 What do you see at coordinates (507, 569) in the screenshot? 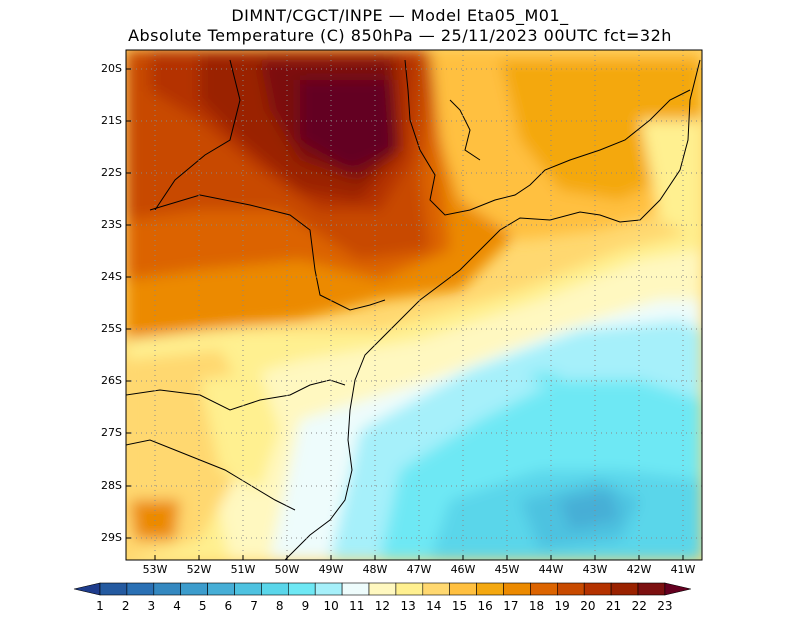
I see `lon-label-45w: 45W` at bounding box center [507, 569].